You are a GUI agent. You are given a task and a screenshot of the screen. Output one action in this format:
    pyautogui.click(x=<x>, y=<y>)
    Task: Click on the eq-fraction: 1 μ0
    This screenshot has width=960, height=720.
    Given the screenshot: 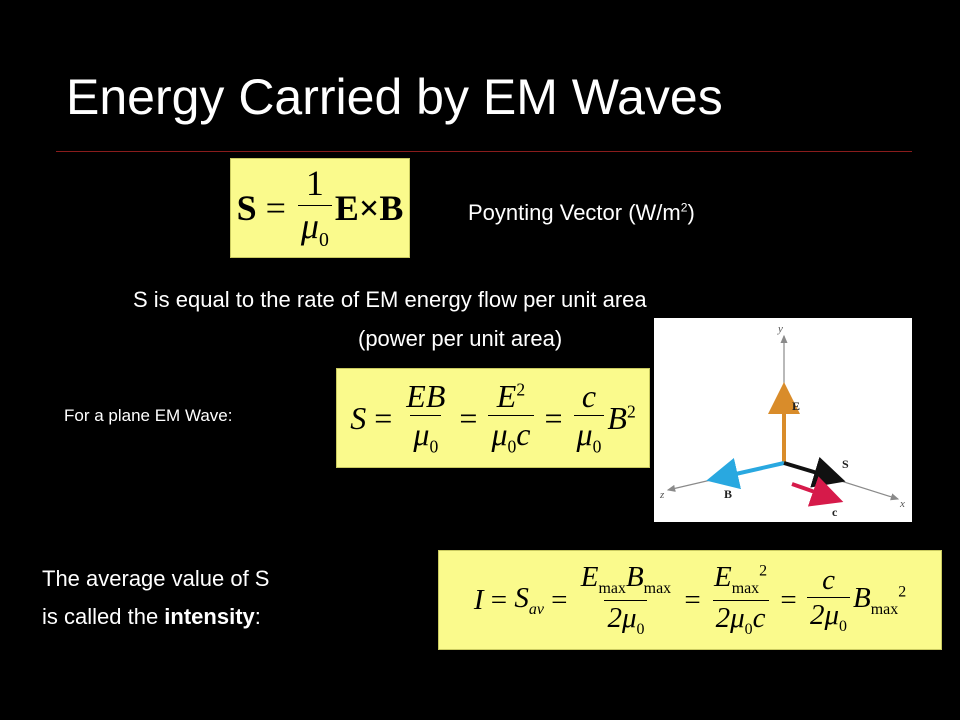 What is the action you would take?
    pyautogui.click(x=314, y=207)
    